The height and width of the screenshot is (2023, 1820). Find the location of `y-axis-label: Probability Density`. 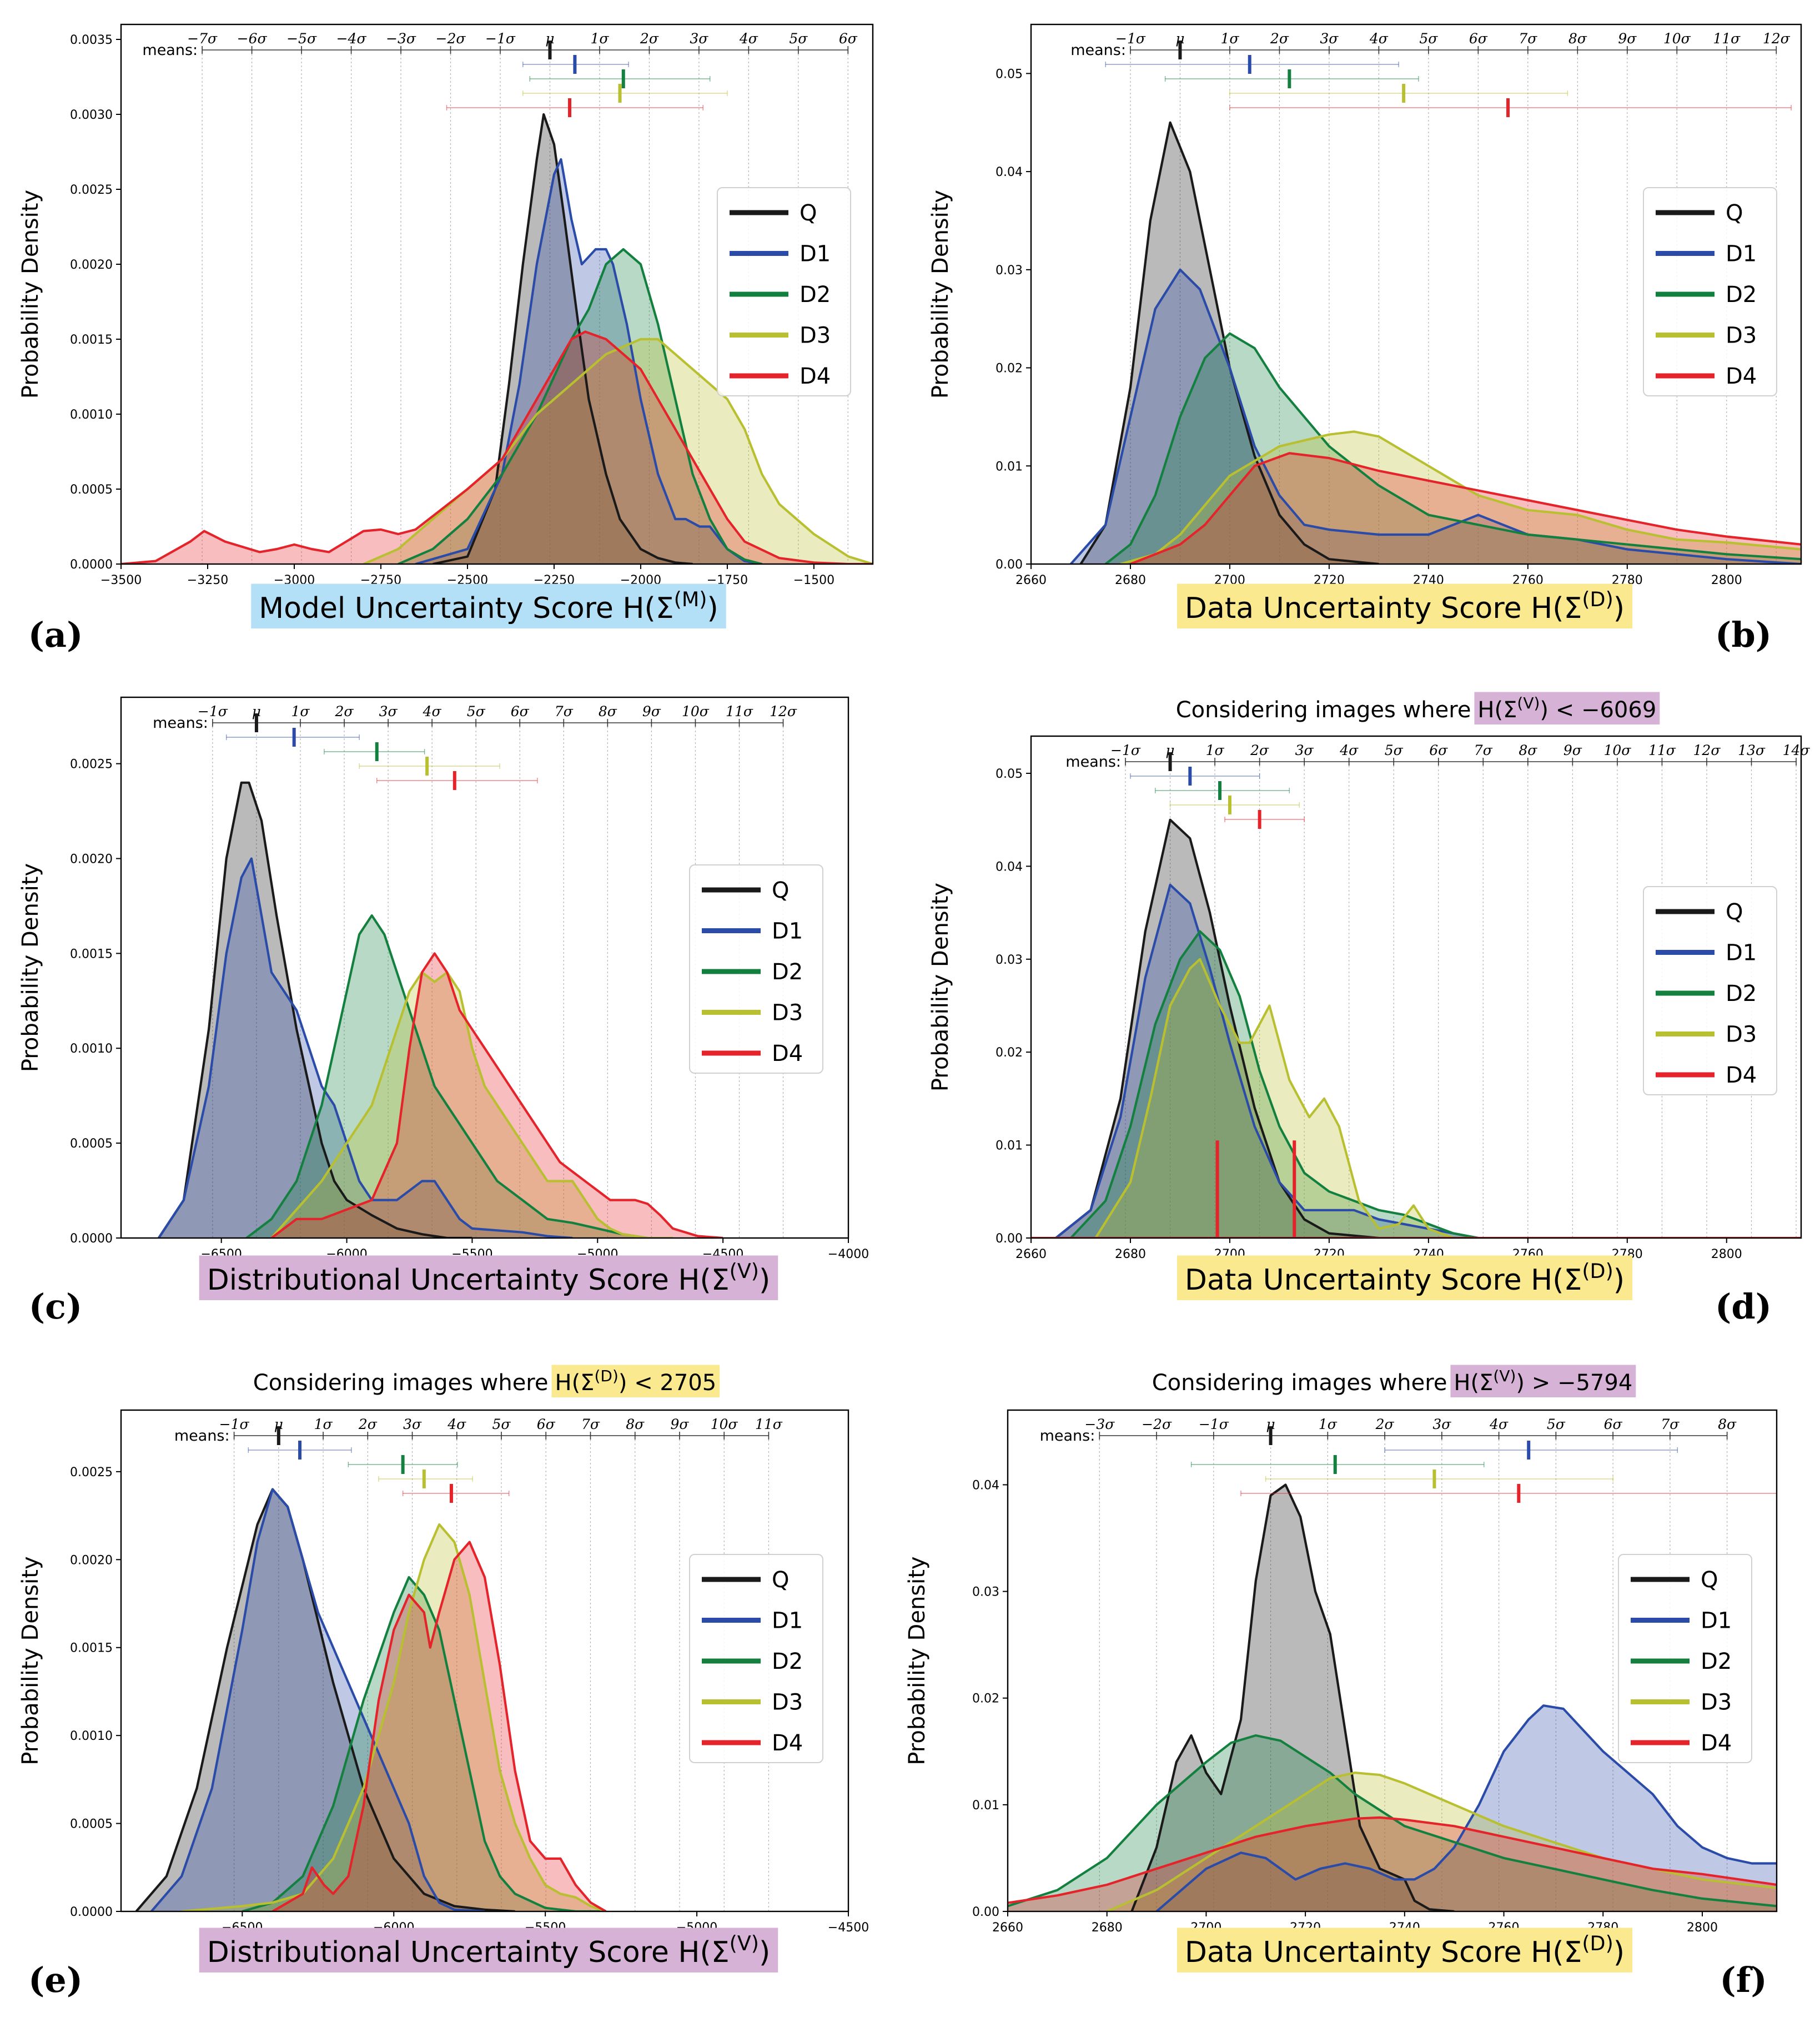

y-axis-label: Probability Density is located at coordinates (30, 294).